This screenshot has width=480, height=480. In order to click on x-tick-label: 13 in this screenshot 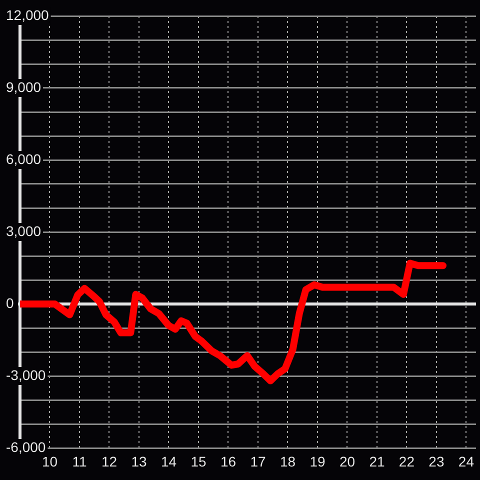, I will do `click(139, 461)`.